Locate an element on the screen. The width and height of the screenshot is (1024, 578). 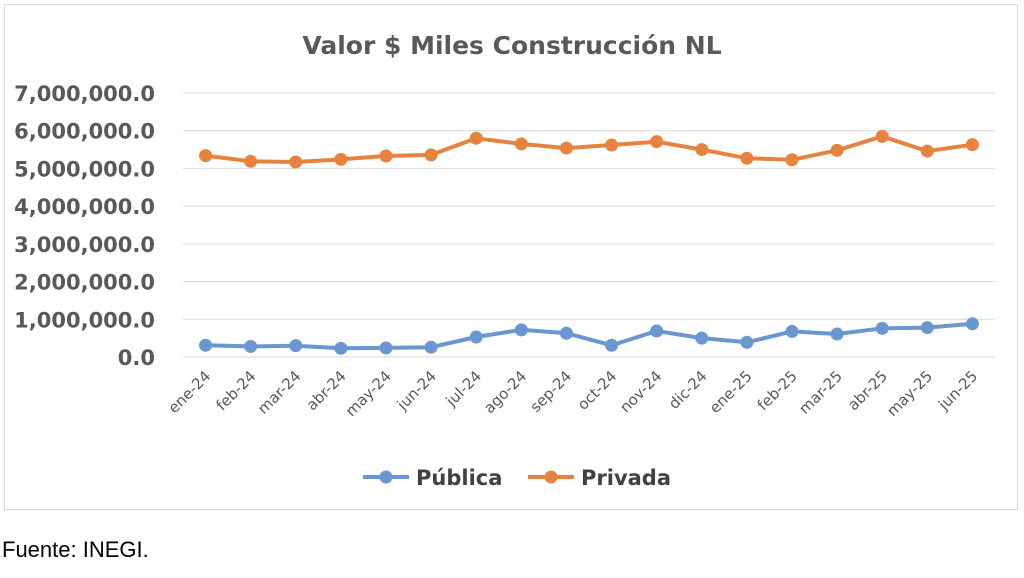
x-tick-label: ago-24 is located at coordinates (505, 392).